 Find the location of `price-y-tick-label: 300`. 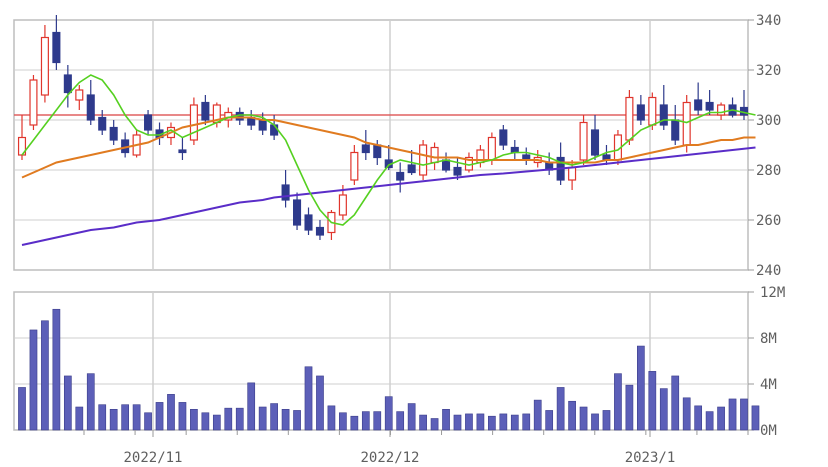

price-y-tick-label: 300 is located at coordinates (768, 121).